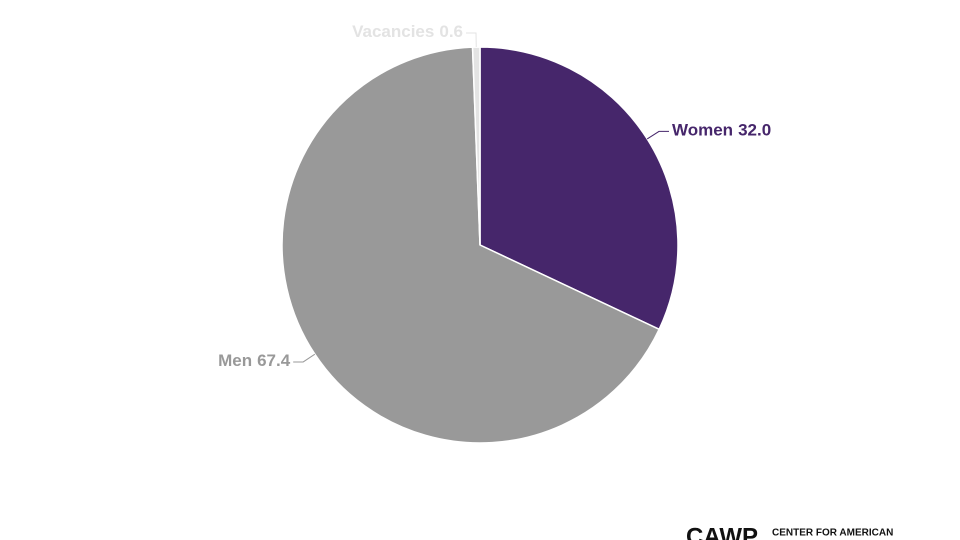 The width and height of the screenshot is (960, 540). What do you see at coordinates (832, 533) in the screenshot?
I see `logo-tagline: CENTER FOR AMERICAN` at bounding box center [832, 533].